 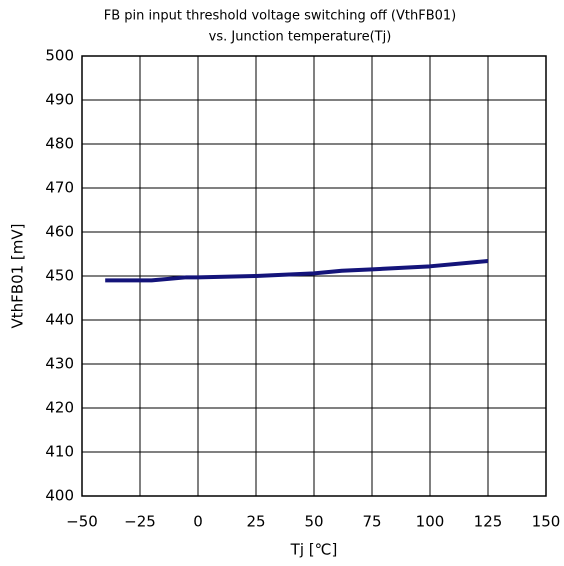 What do you see at coordinates (59, 100) in the screenshot?
I see `y-tick-label: 490` at bounding box center [59, 100].